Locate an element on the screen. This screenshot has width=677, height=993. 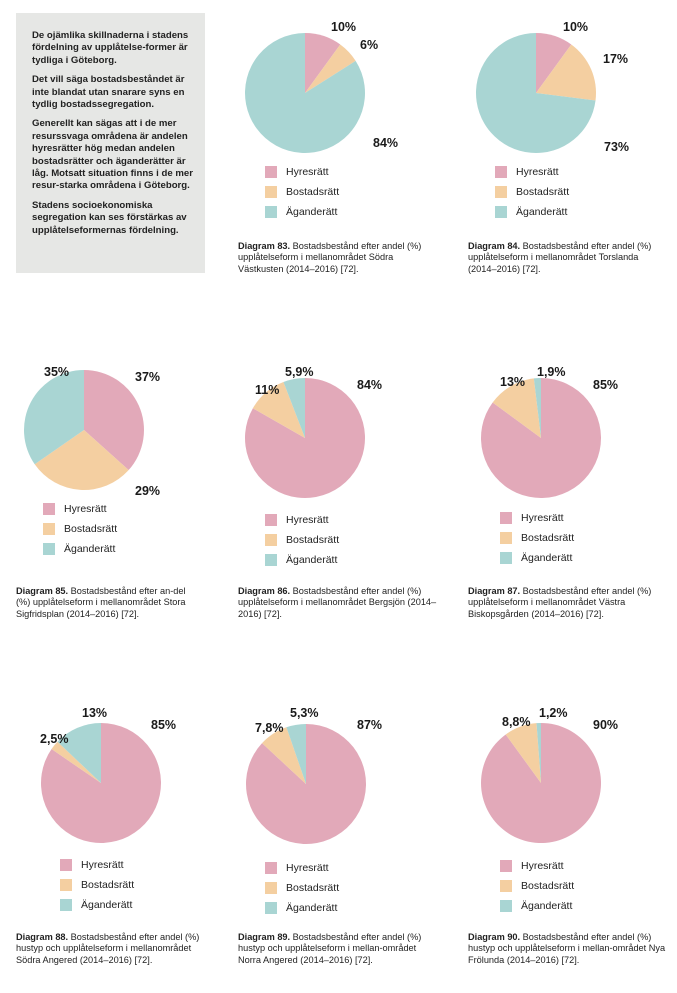
pie-label-aganderatt: 73% is located at coordinates (617, 147).